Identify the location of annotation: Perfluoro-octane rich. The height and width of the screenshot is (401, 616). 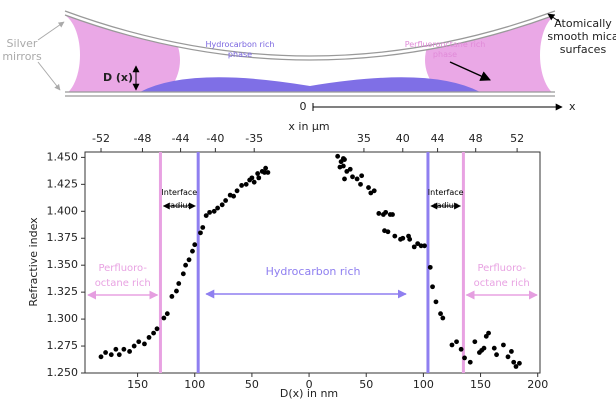
(123, 276).